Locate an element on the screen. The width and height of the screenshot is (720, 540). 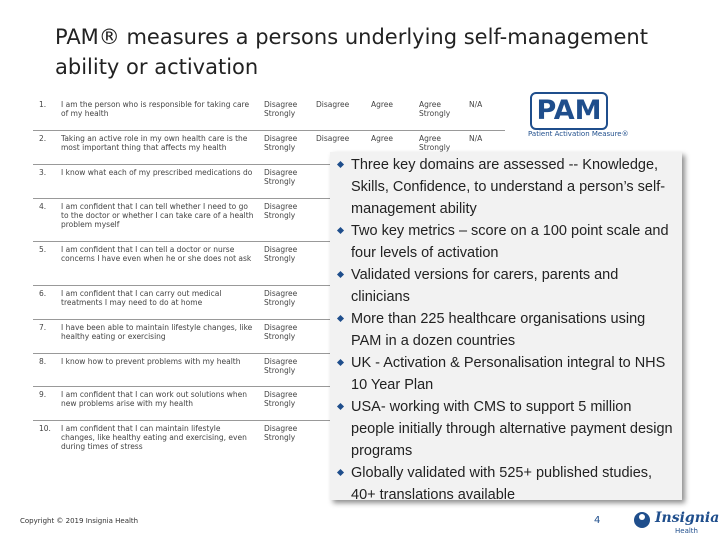
logo-subtitle: Patient Activation Measure® is located at coordinates (578, 134).